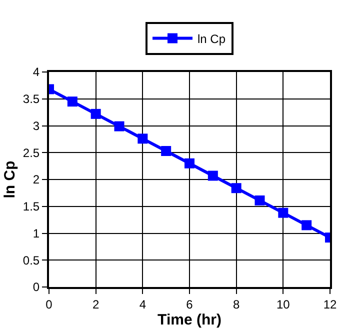 The width and height of the screenshot is (345, 332). I want to click on legend-label: ln Cp, so click(212, 39).